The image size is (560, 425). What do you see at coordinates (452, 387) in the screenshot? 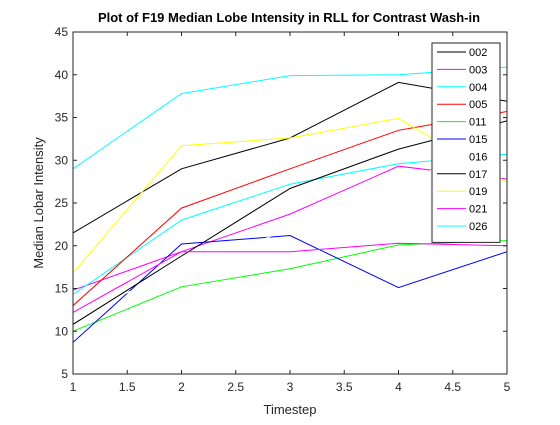
I see `x-tick-label: 4.5` at bounding box center [452, 387].